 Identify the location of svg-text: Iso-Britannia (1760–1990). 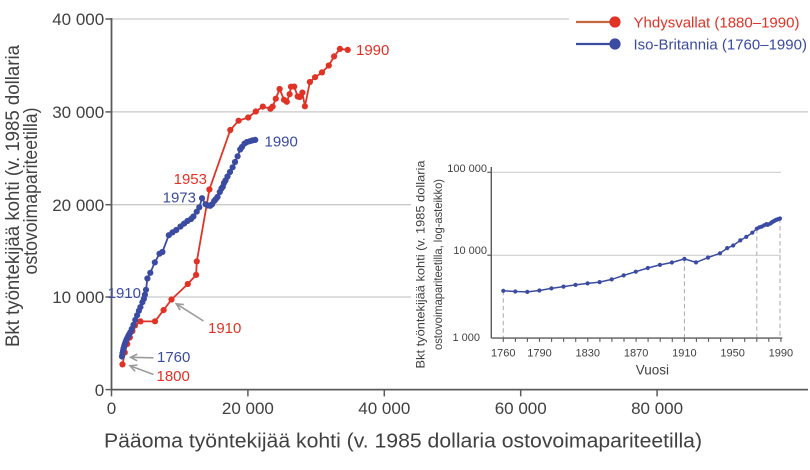
(720, 44).